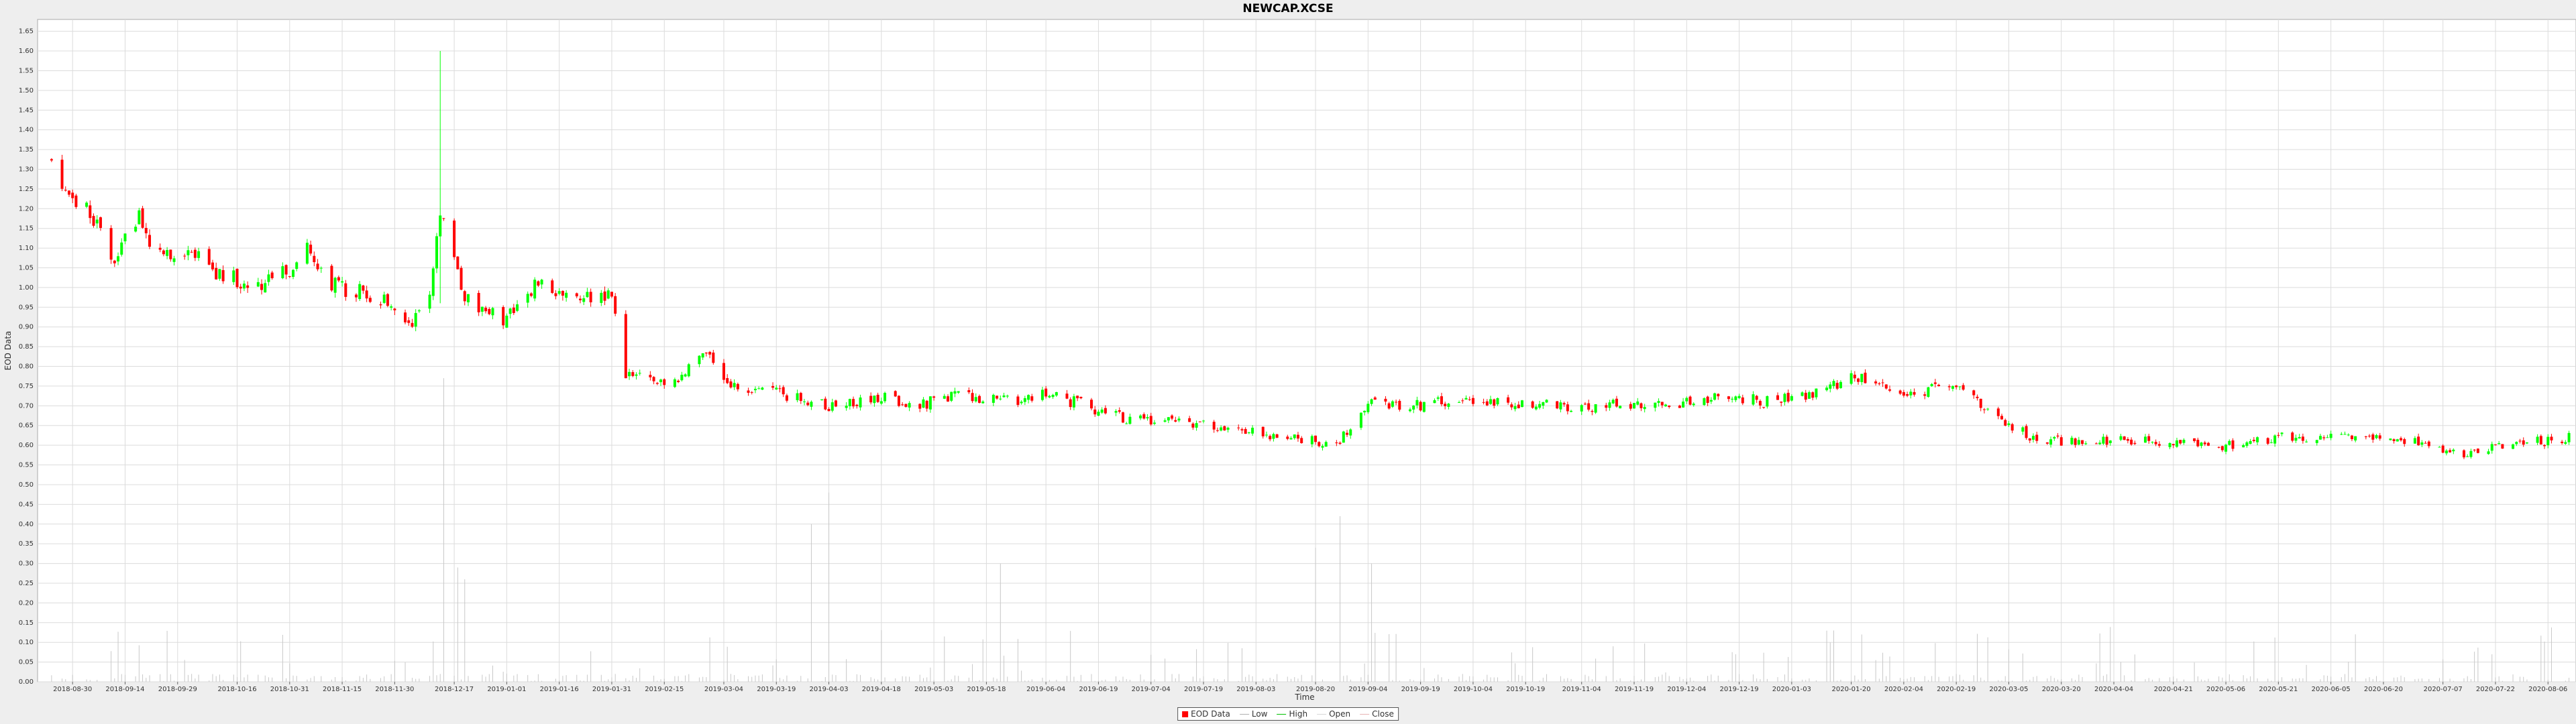 The height and width of the screenshot is (724, 2576). Describe the element at coordinates (26, 564) in the screenshot. I see `y-tick-label: 0.30` at that location.